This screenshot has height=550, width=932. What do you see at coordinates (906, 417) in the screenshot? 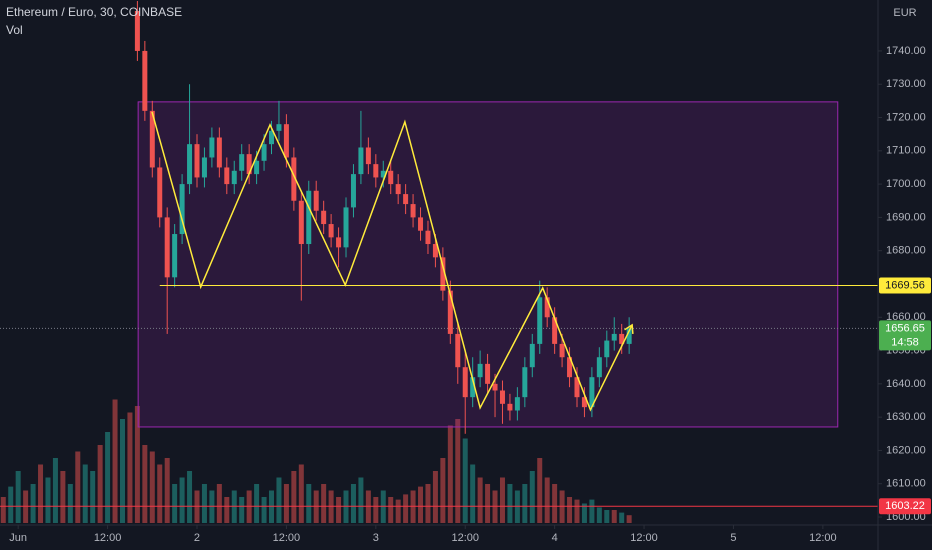
I see `y-tick-label: 1630.00` at bounding box center [906, 417].